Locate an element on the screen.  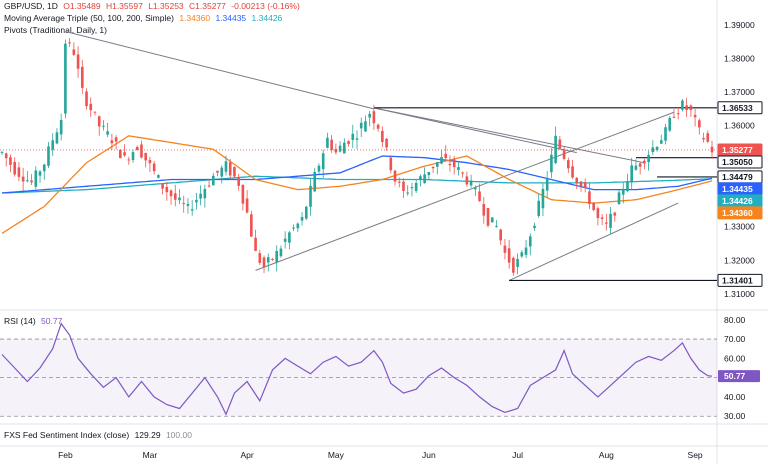
pivots-title: Pivots (Traditional, Daily, 1) is located at coordinates (55, 30).